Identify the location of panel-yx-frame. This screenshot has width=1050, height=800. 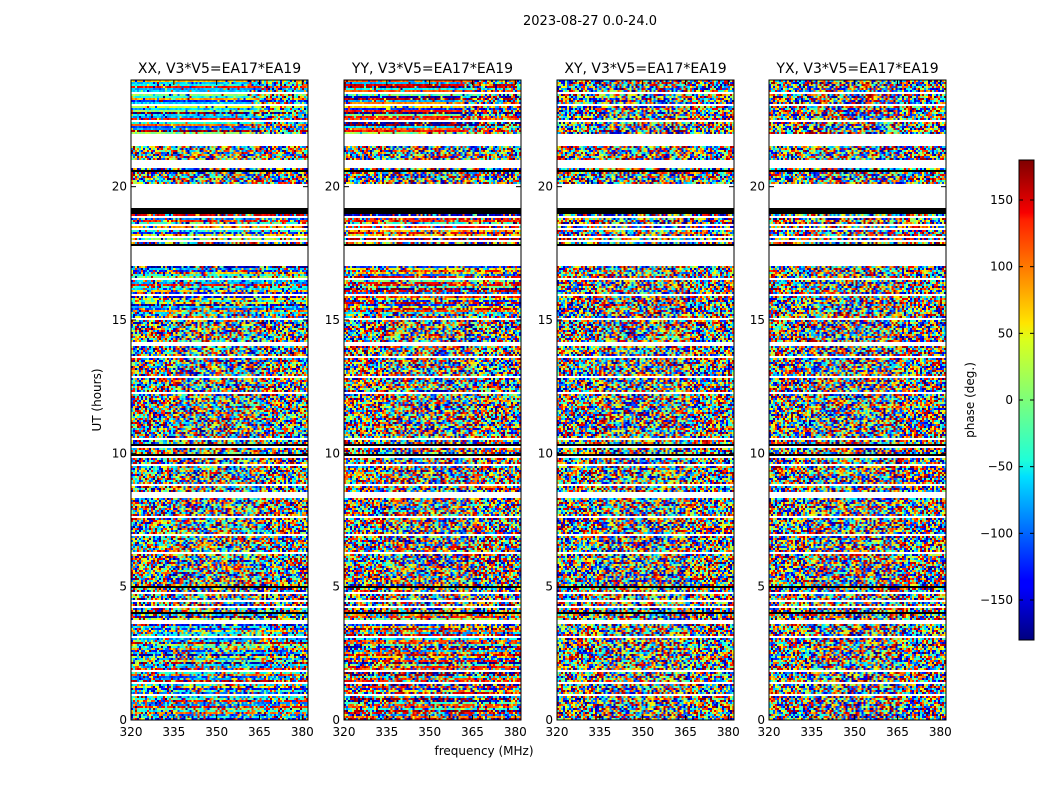
(857, 400).